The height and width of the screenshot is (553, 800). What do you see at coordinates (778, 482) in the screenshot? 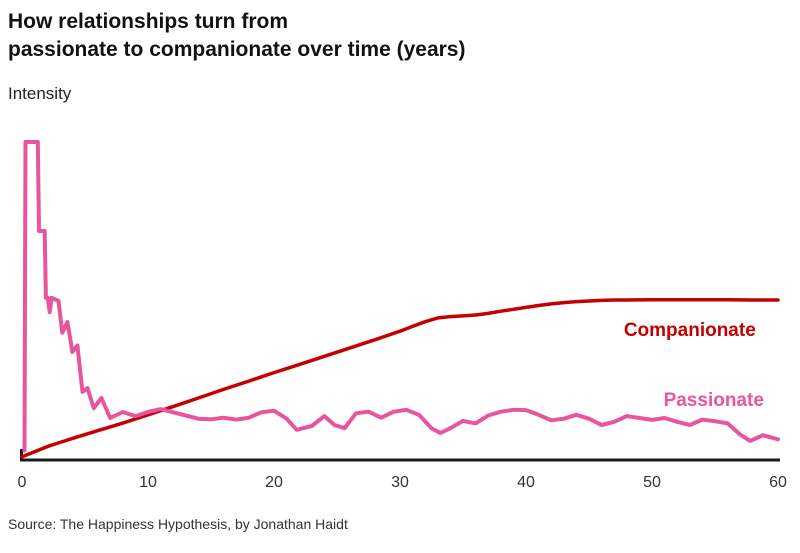
I see `svg-text: 60` at bounding box center [778, 482].